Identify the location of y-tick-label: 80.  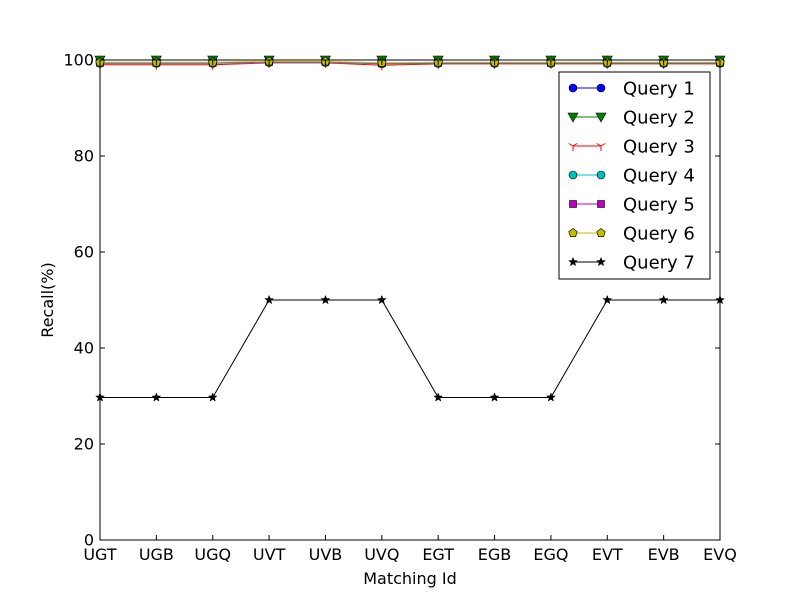
(84, 156).